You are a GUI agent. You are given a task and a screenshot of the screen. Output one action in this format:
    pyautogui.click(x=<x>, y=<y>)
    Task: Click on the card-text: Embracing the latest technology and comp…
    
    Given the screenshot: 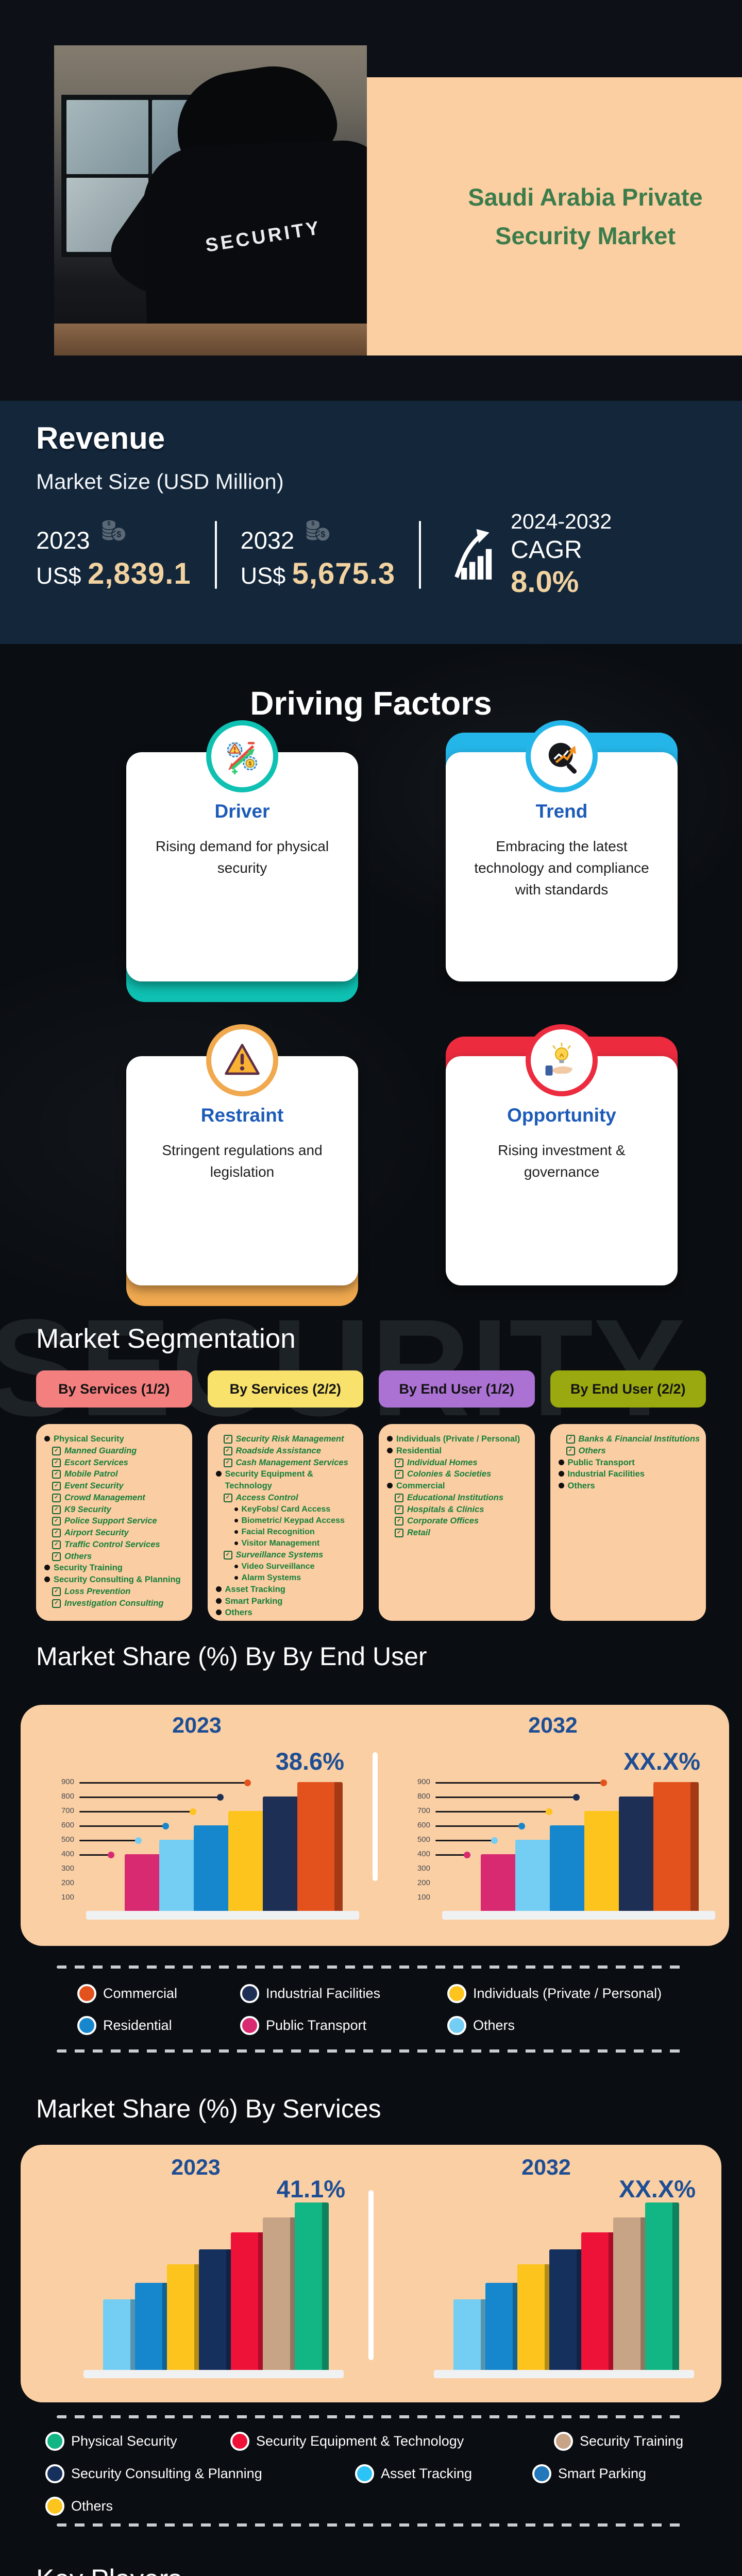 What is the action you would take?
    pyautogui.click(x=561, y=867)
    